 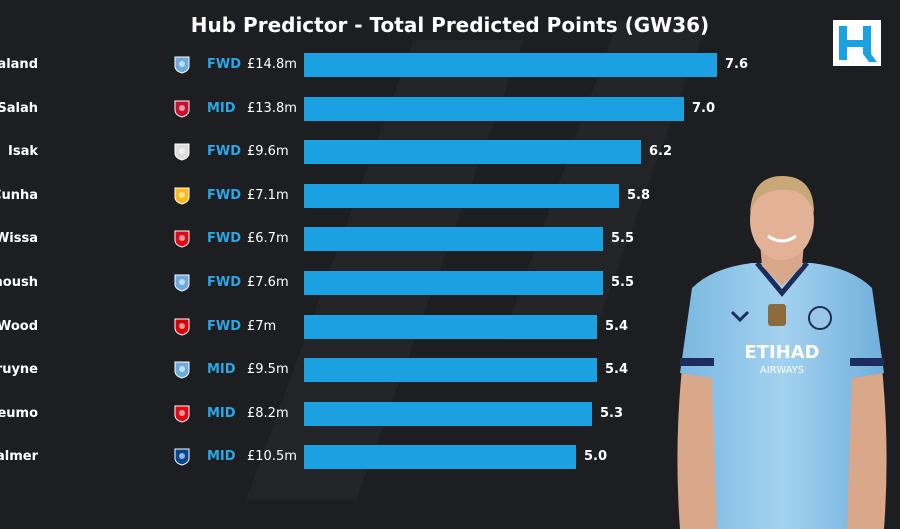 What do you see at coordinates (268, 239) in the screenshot?
I see `price-label: £6.7m` at bounding box center [268, 239].